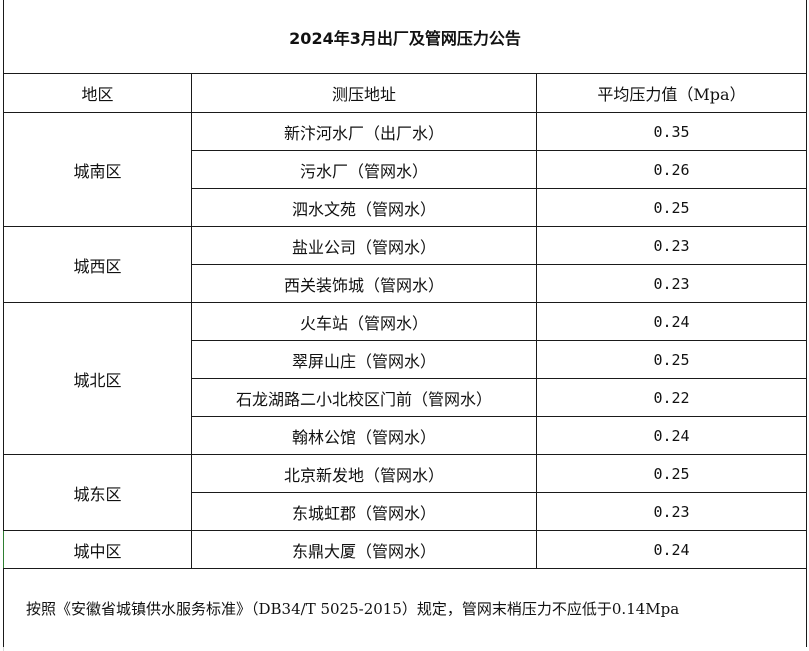 The image size is (809, 651). I want to click on address-cell: 污水厂（管网水）, so click(364, 169).